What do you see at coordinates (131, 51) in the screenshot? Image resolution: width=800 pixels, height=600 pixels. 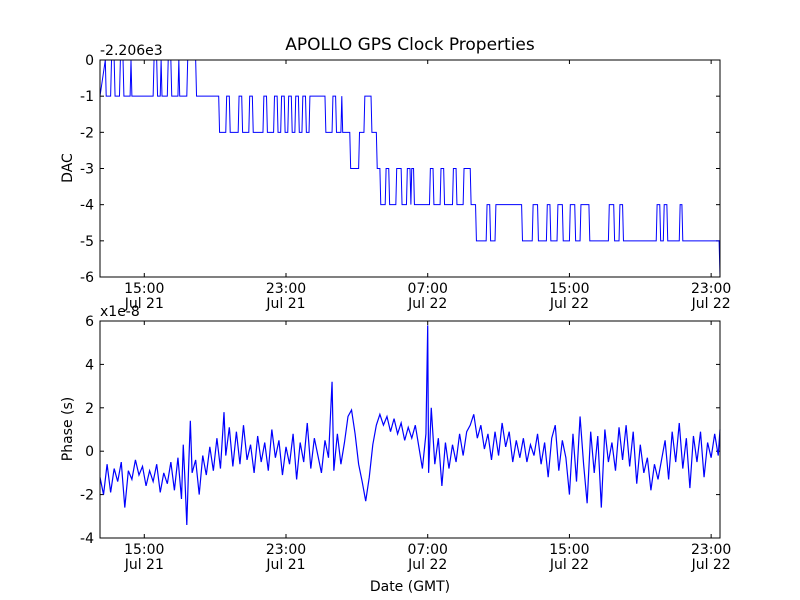 I see `dac-offset-label: -2.206e3` at bounding box center [131, 51].